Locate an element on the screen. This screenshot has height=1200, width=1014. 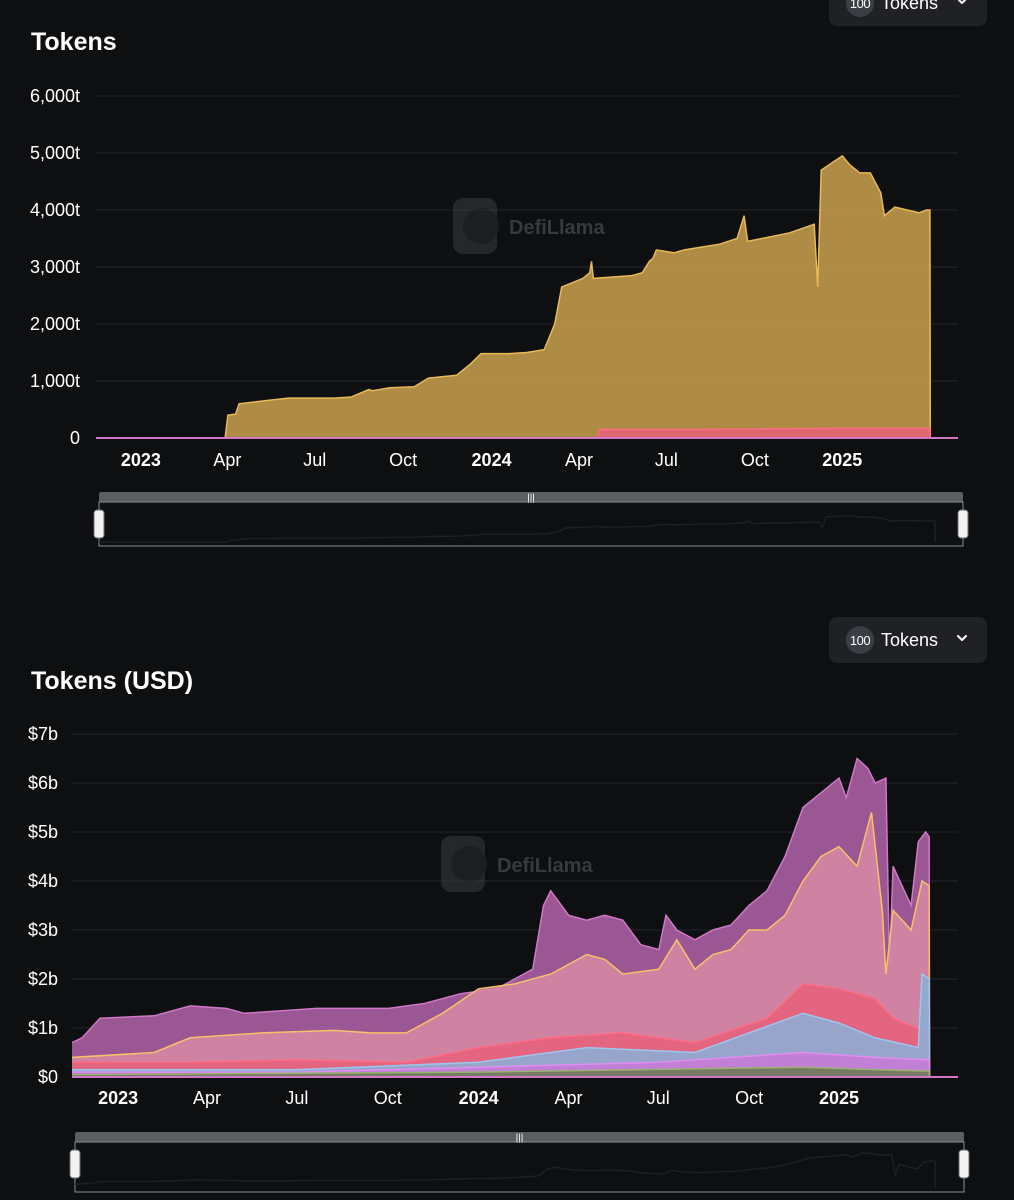
y-tick-label: $1b is located at coordinates (43, 1028).